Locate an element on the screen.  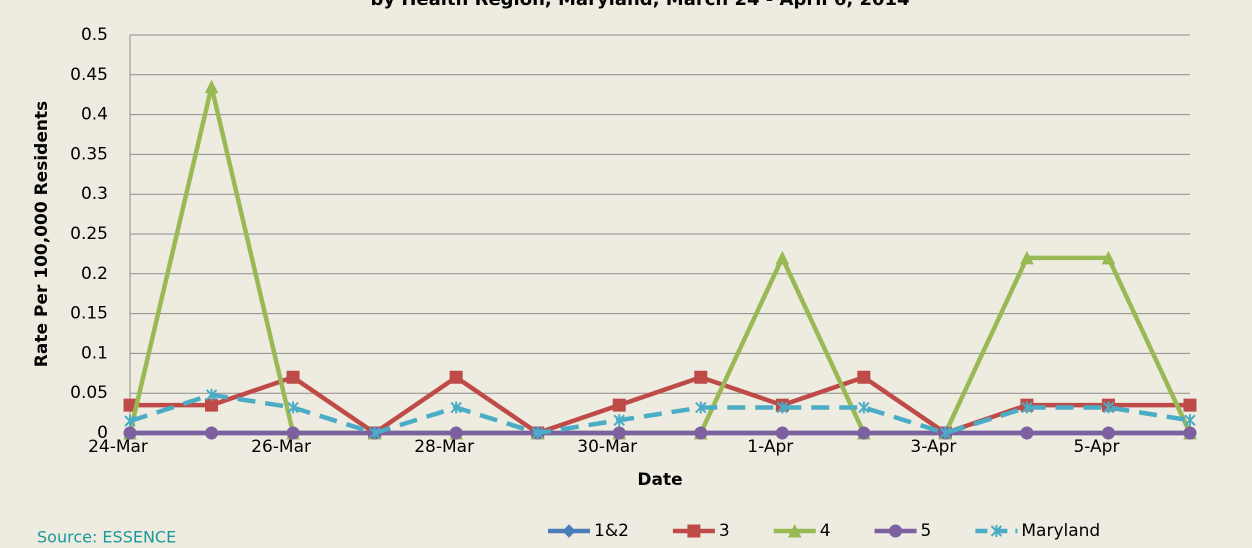
y-tick-label: 0.4 is located at coordinates (94, 115).